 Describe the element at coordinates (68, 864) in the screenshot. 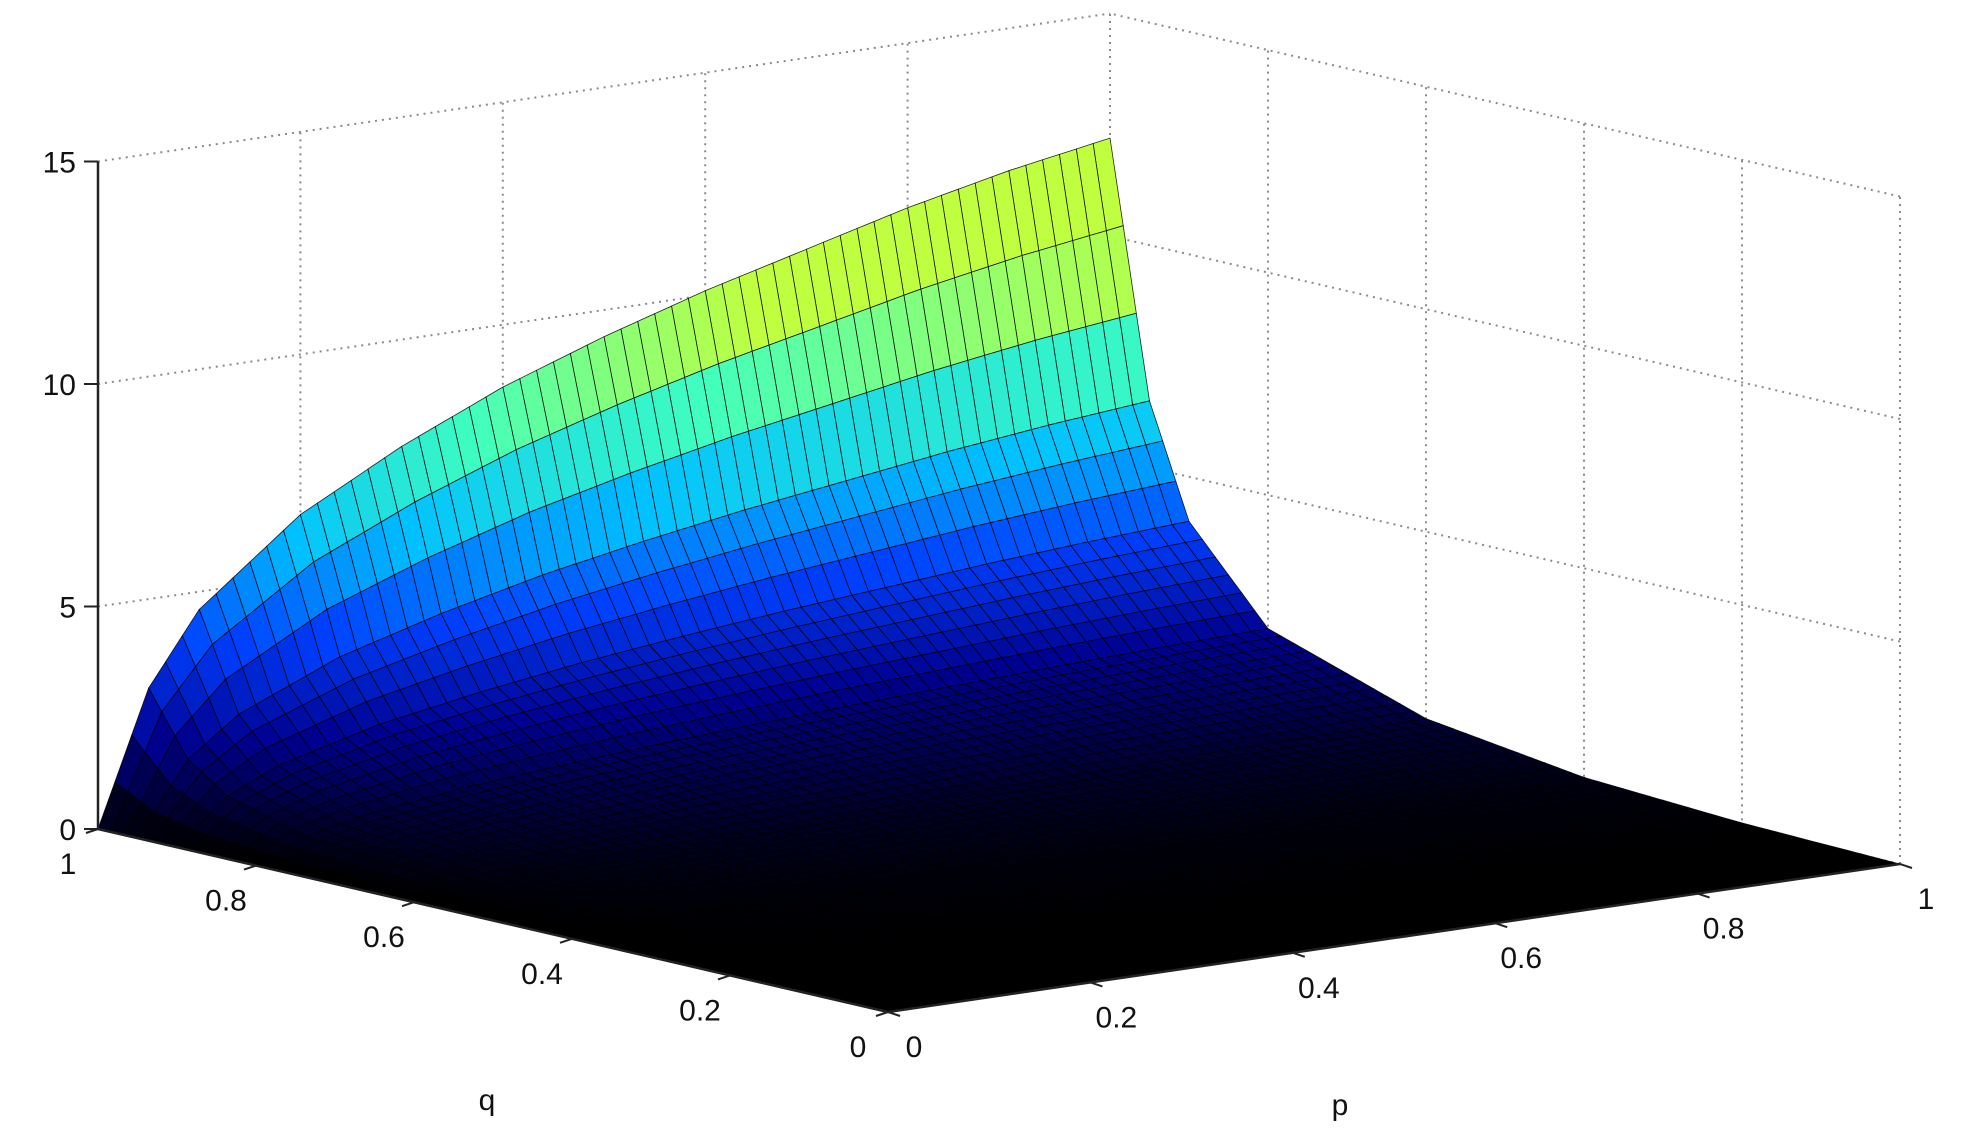

I see `q-tick-label: 1` at that location.